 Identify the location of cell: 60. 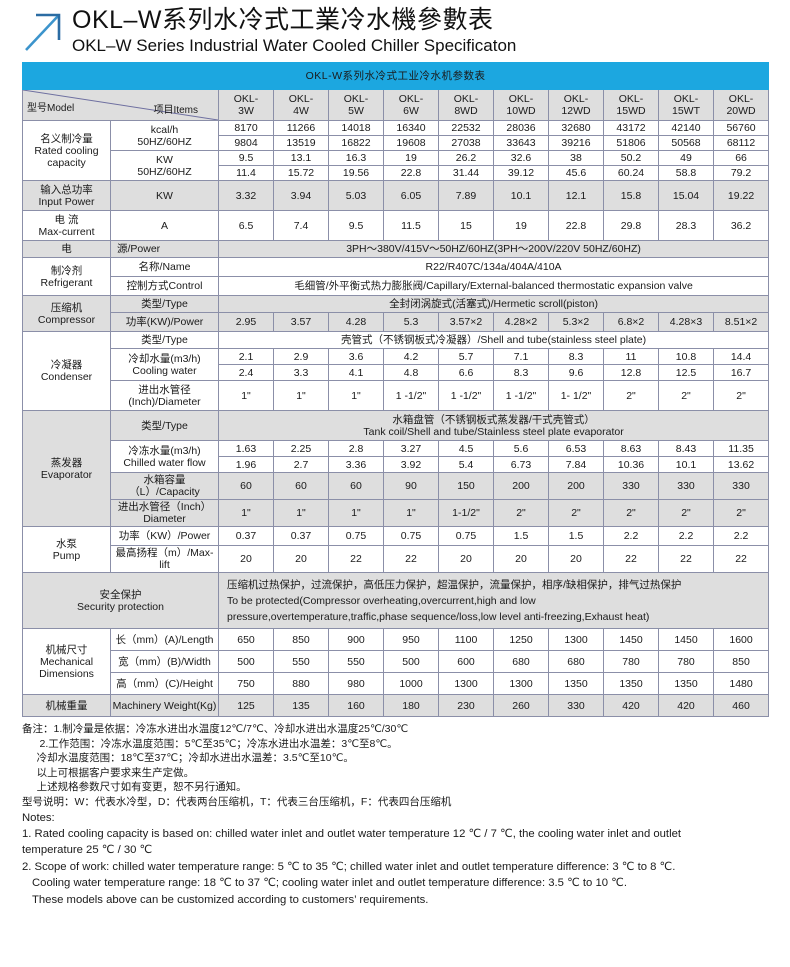
(356, 486).